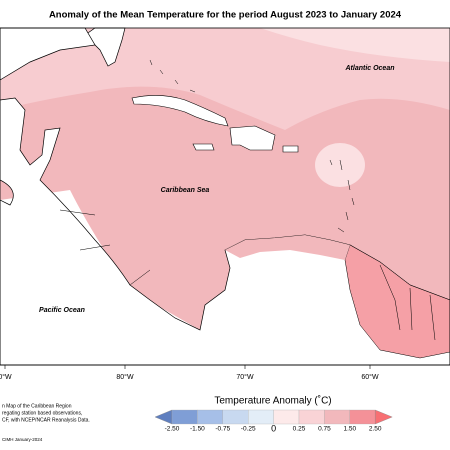 This screenshot has width=450, height=450. I want to click on ocean-label: Atlantic Ocean, so click(369, 68).